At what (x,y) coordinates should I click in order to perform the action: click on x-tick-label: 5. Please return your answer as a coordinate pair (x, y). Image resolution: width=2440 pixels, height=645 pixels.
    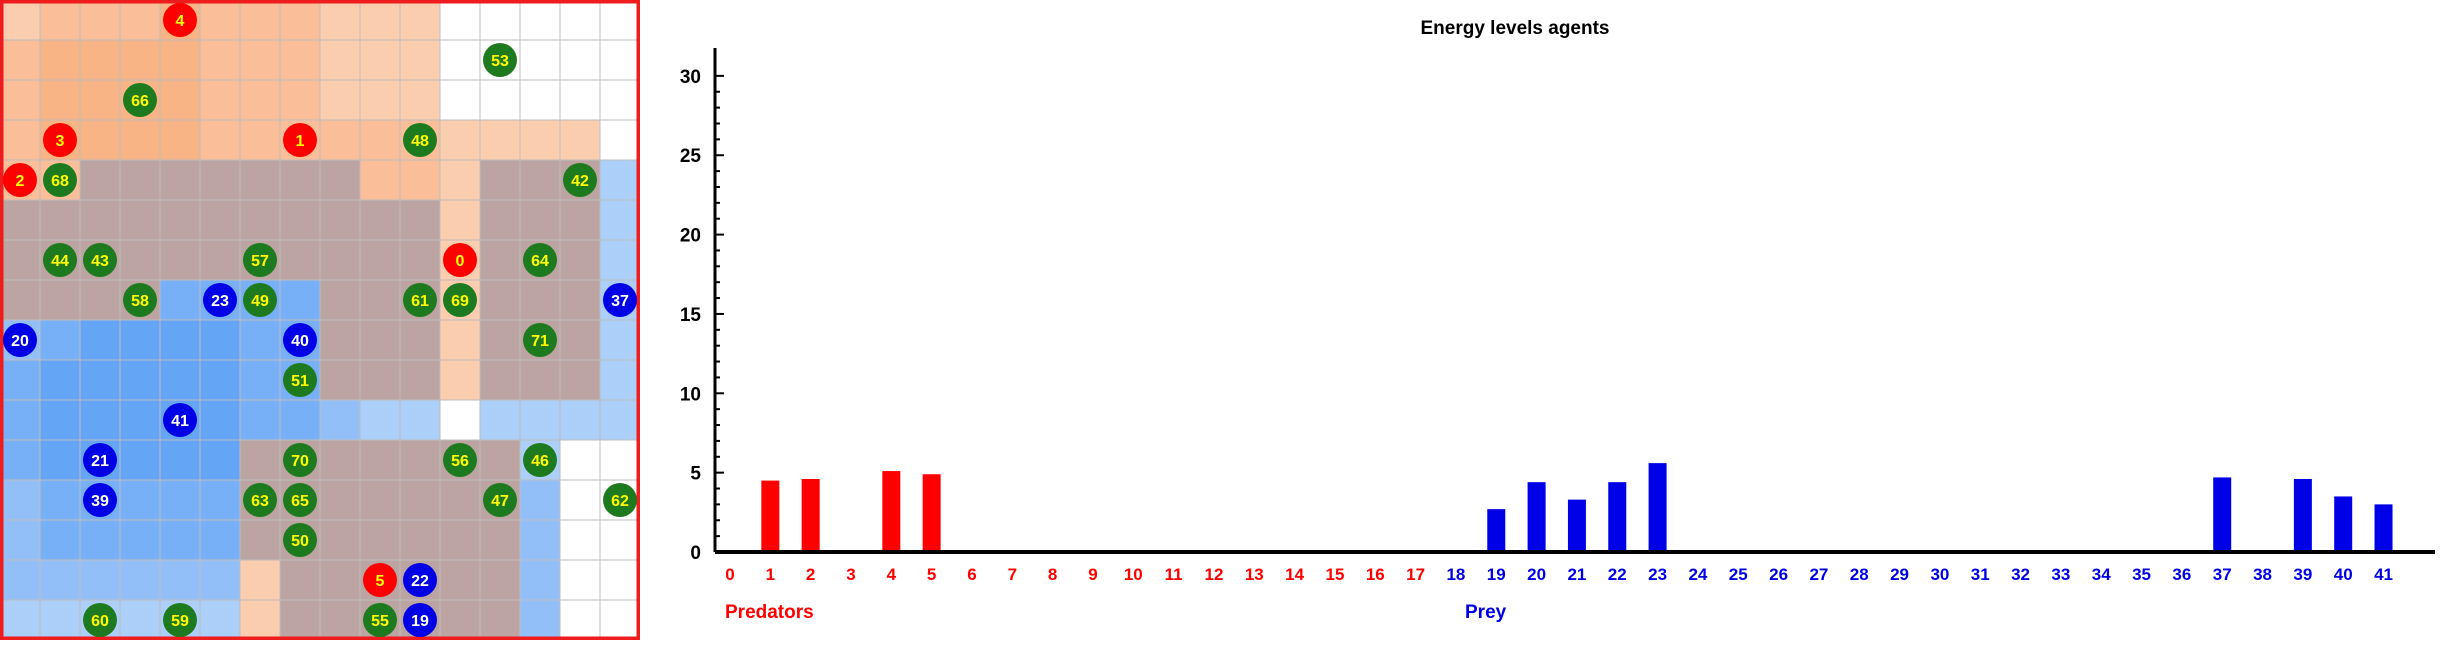
    Looking at the image, I should click on (931, 574).